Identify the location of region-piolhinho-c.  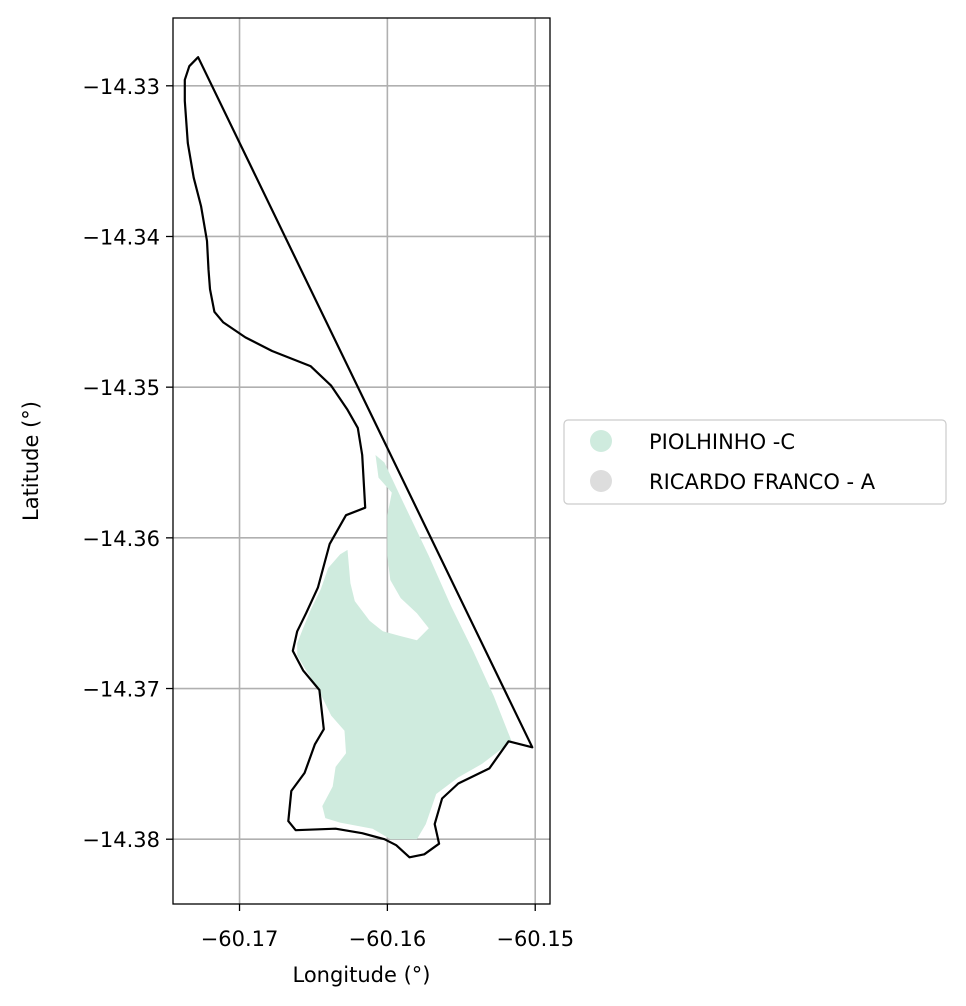
(404, 647).